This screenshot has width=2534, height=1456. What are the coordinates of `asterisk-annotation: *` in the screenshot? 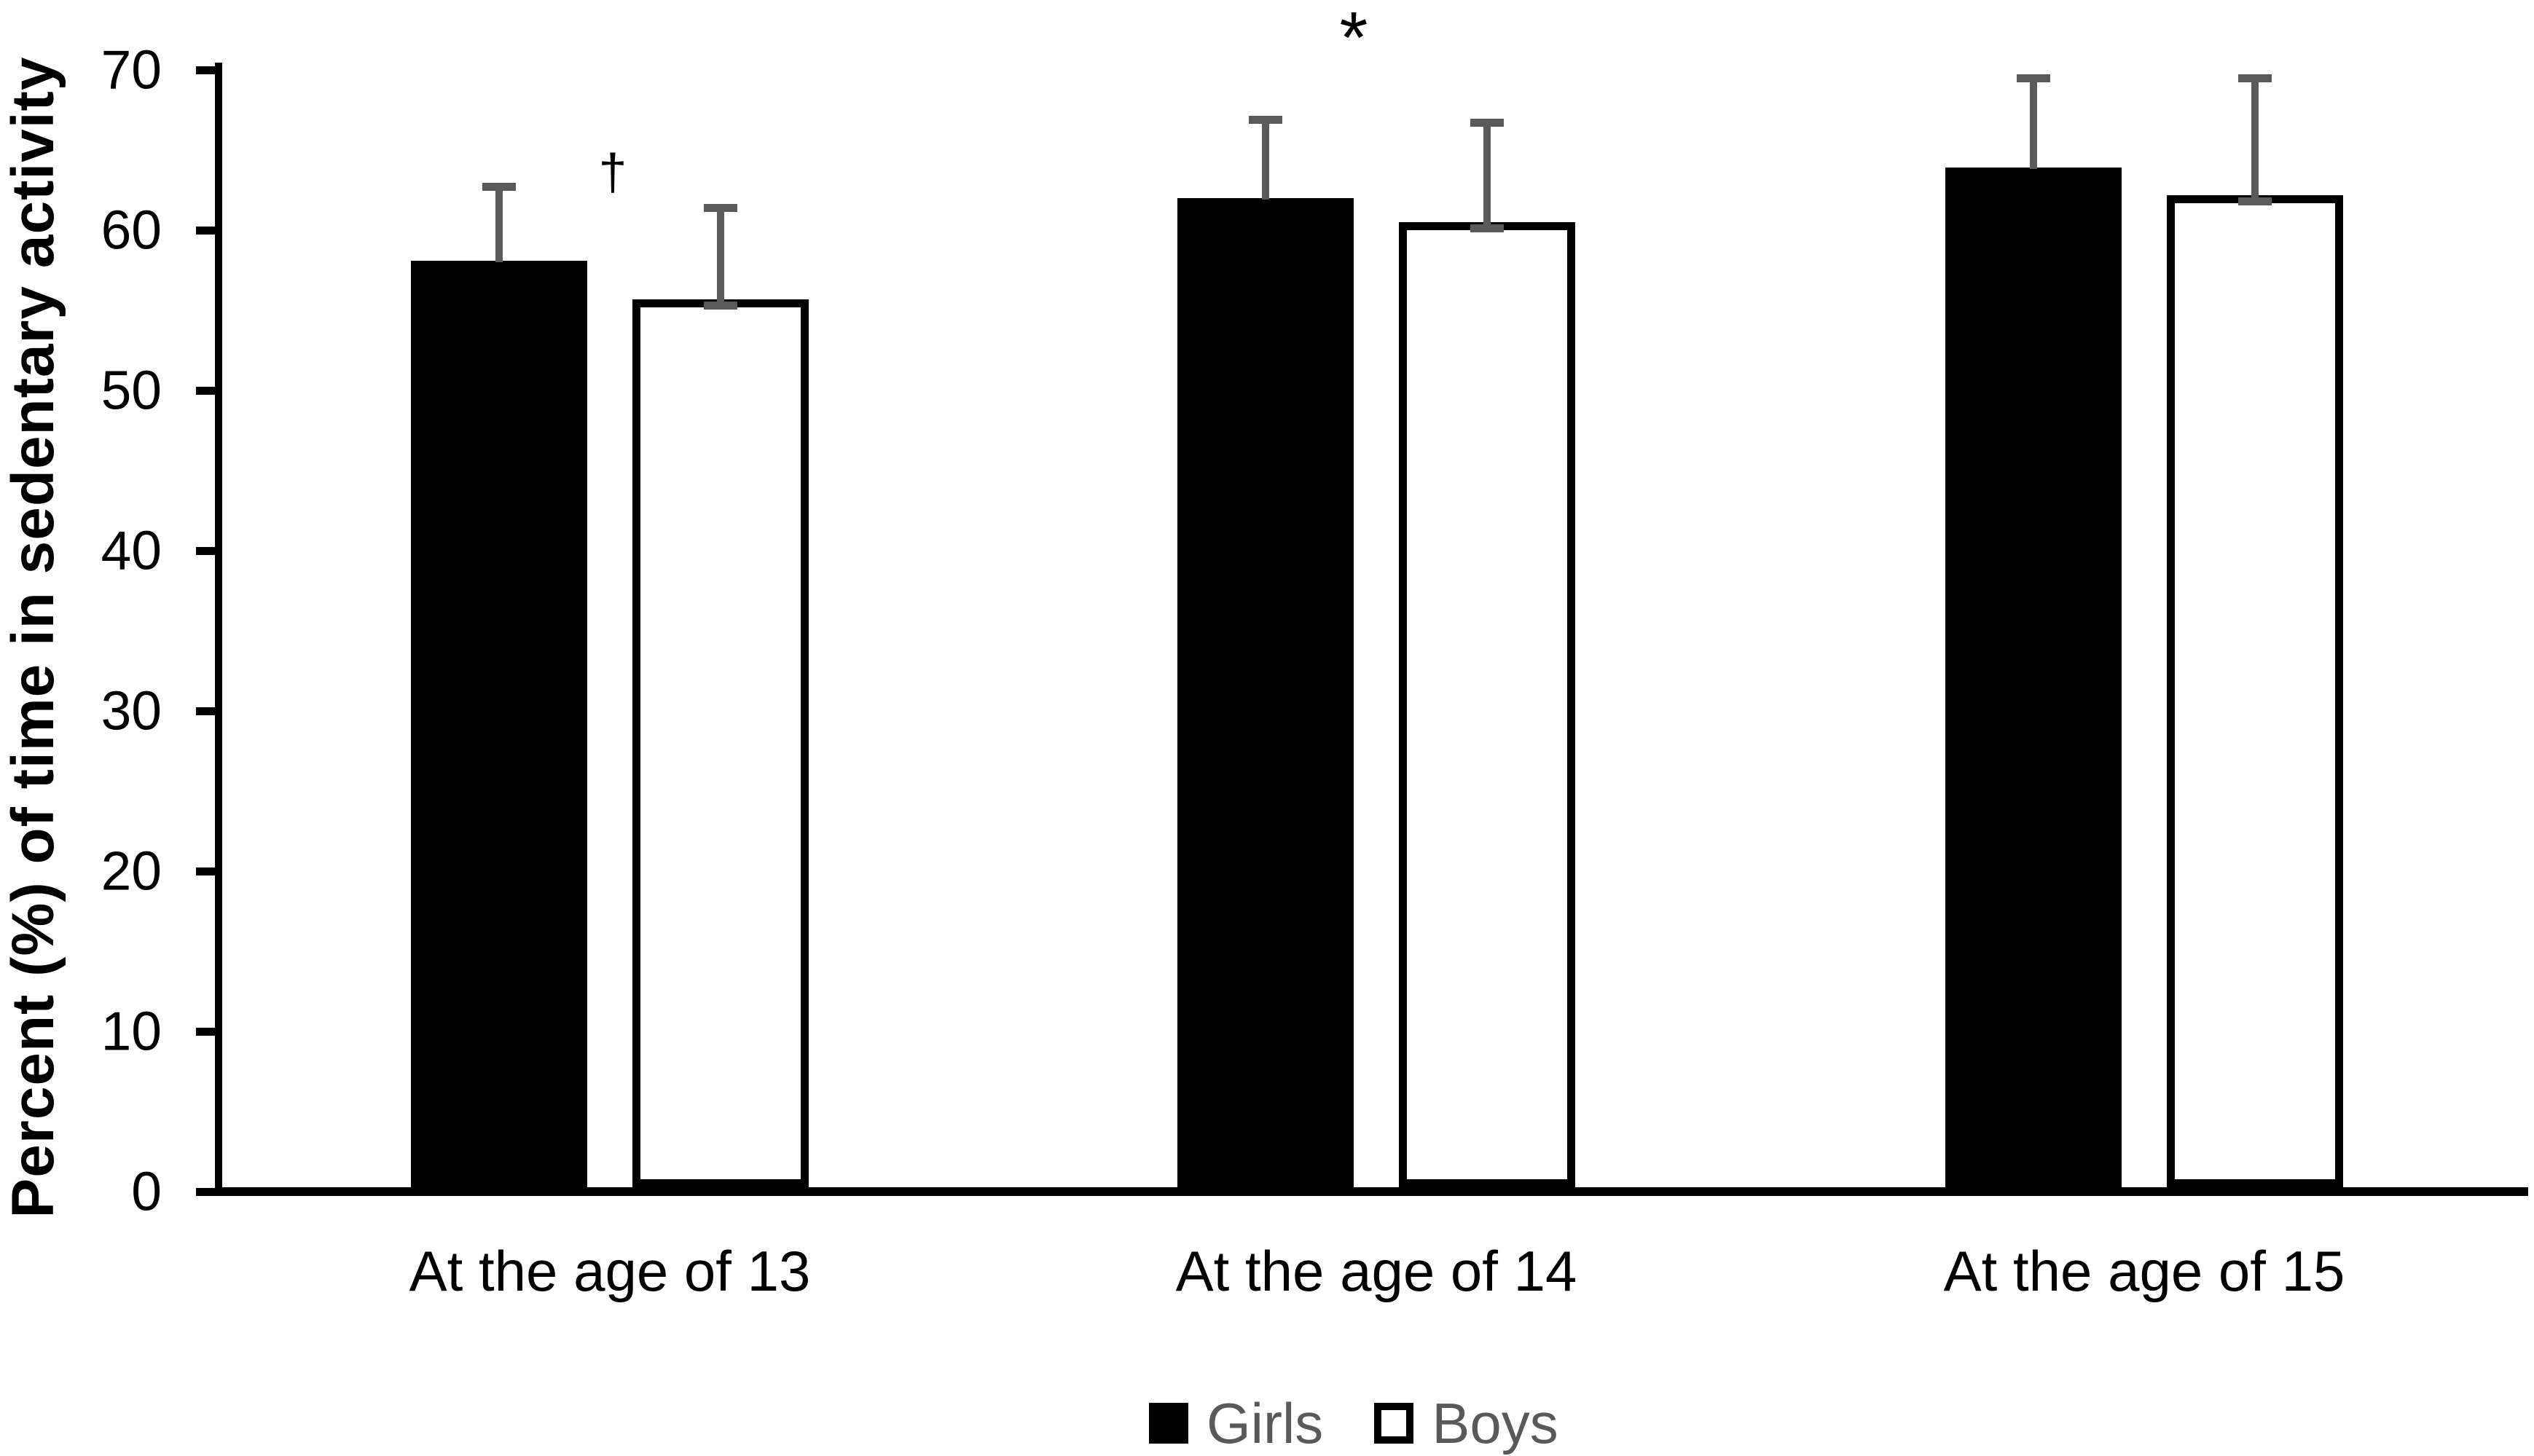 It's located at (1354, 39).